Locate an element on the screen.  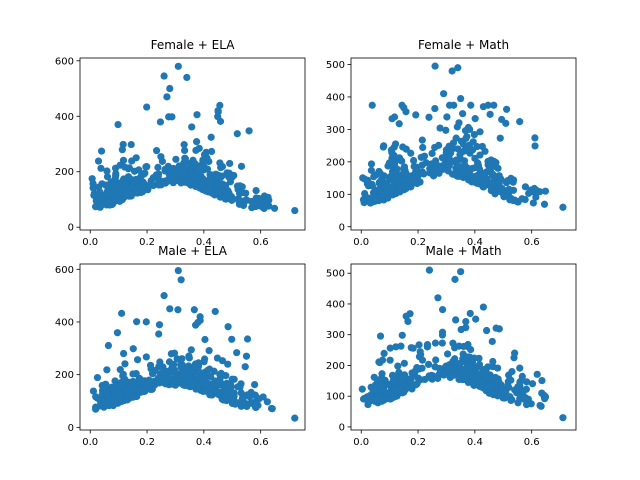
y-tick-label: 400 is located at coordinates (64, 322).